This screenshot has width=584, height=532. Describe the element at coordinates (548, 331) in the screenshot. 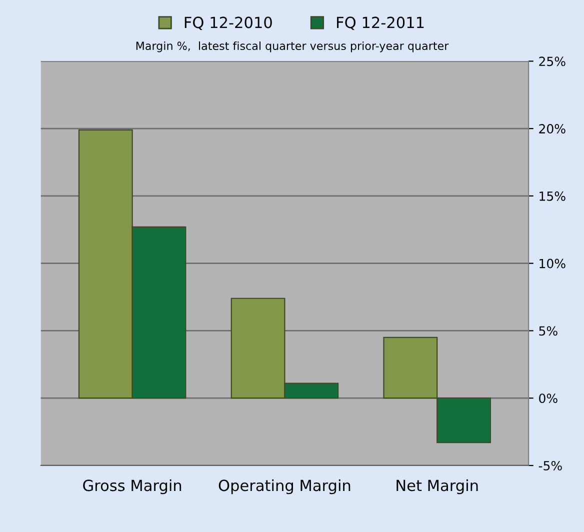

I see `y-tick-label: 5%` at that location.